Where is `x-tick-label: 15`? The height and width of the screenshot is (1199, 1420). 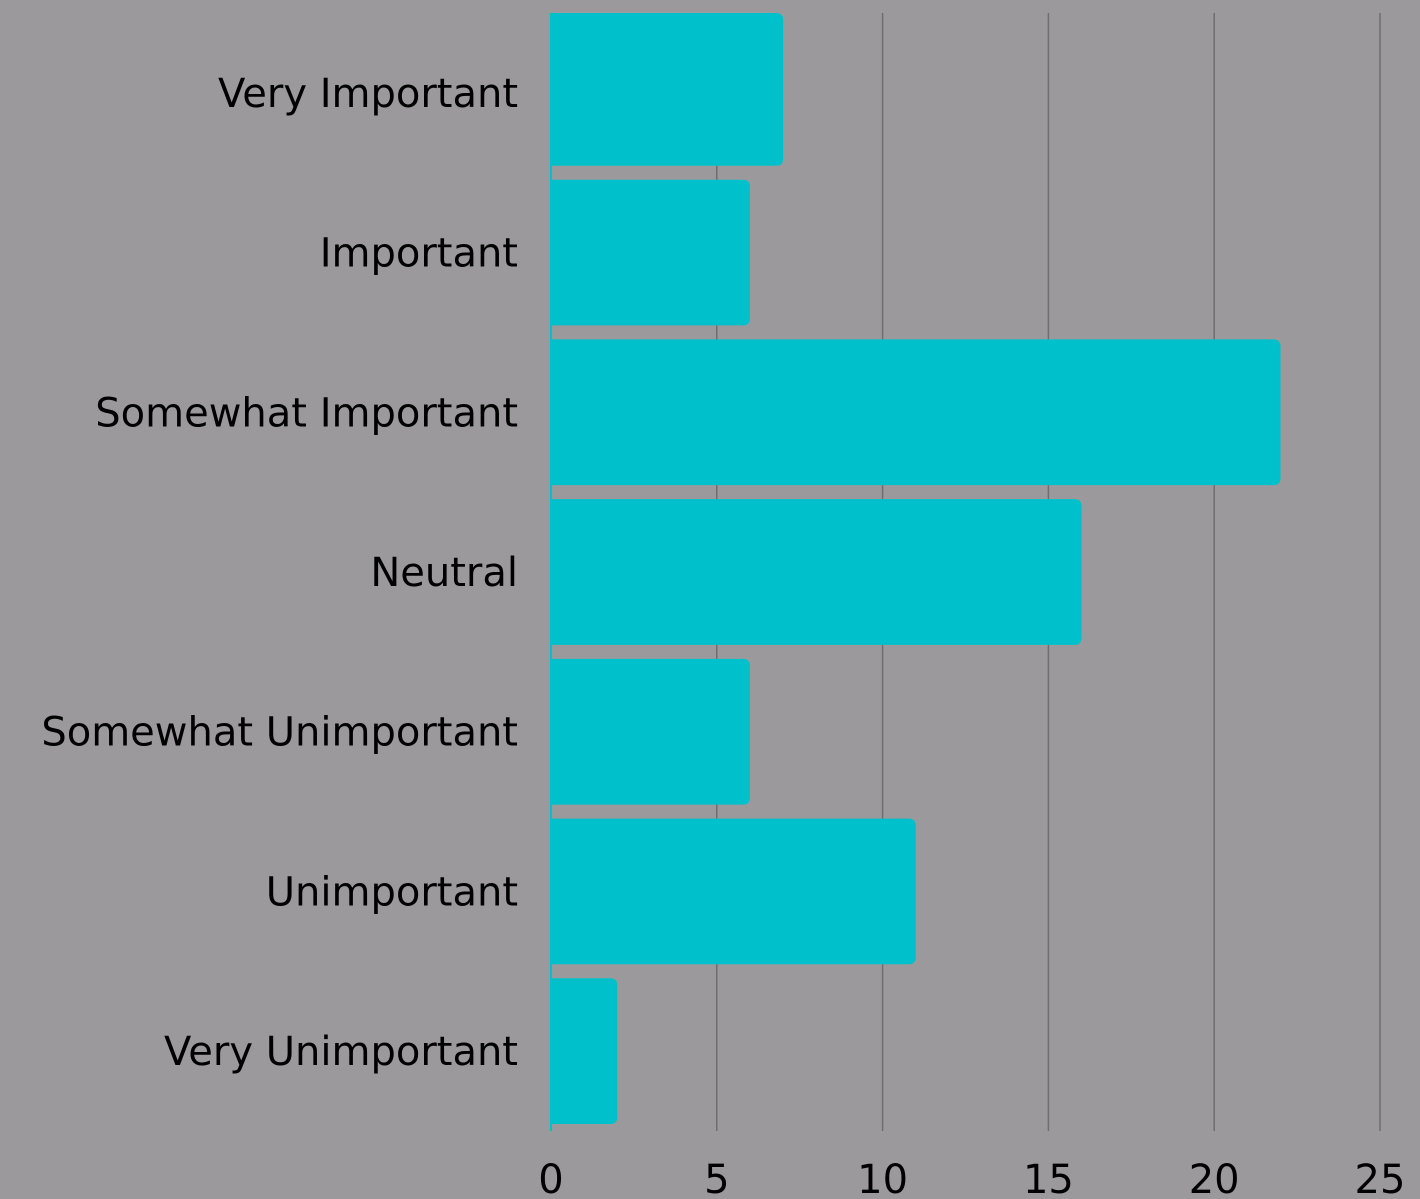
x-tick-label: 15 is located at coordinates (1048, 1178).